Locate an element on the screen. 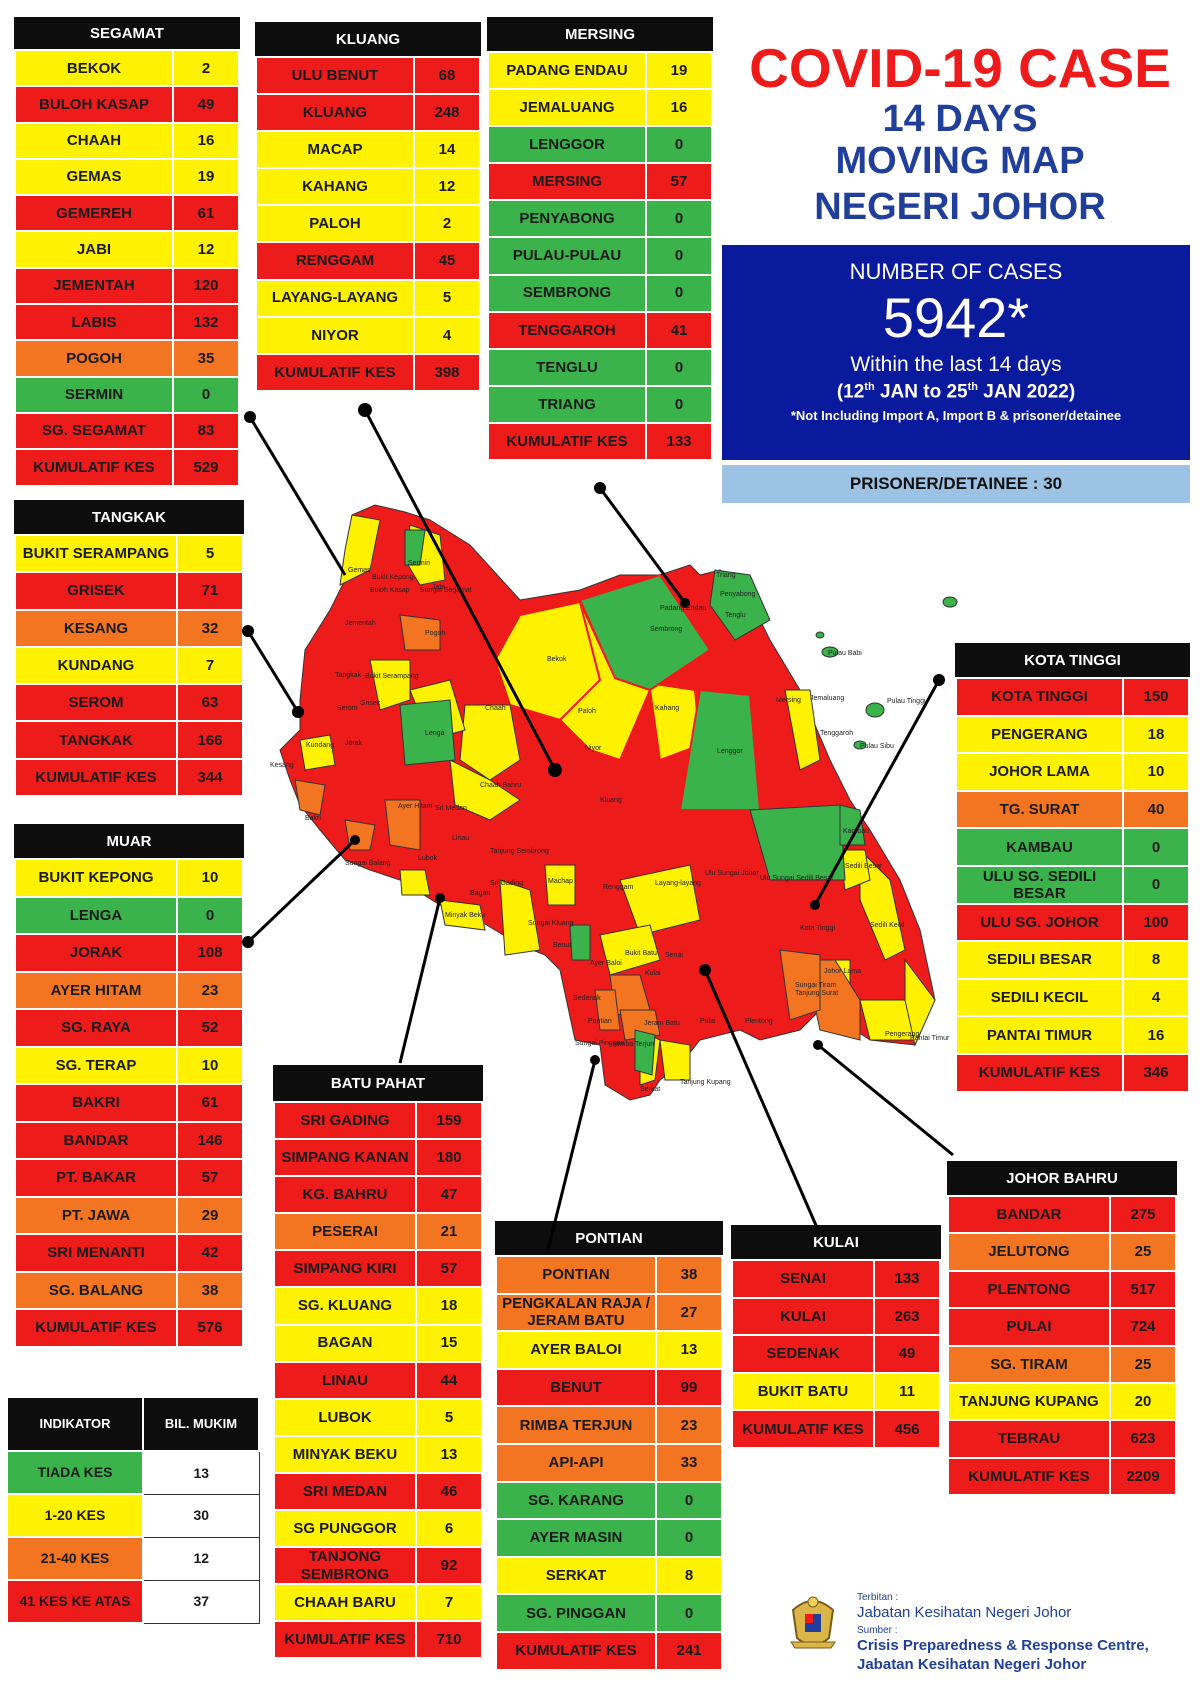 The width and height of the screenshot is (1200, 1699). district-row: ULU SG. SEDILI BESAR 0 is located at coordinates (1072, 884).